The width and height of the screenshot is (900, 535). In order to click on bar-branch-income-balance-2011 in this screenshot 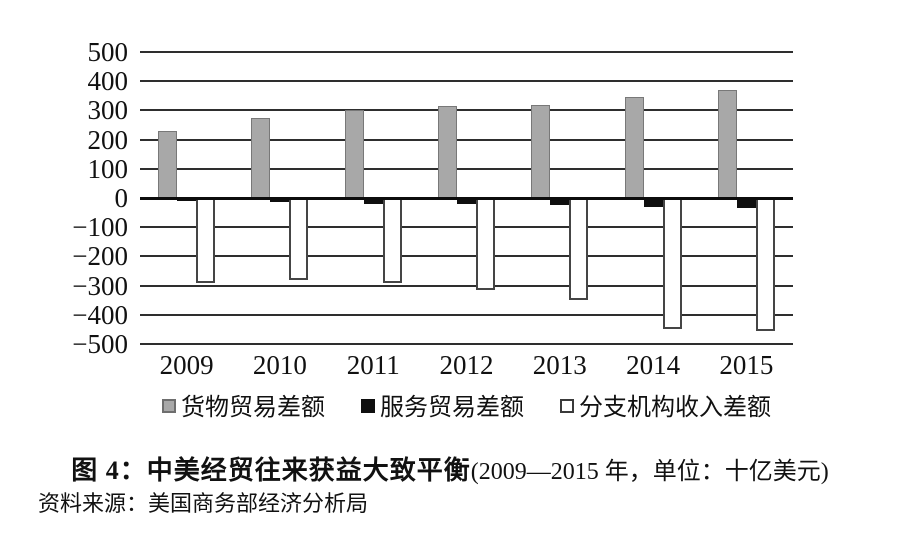, I will do `click(392, 240)`.